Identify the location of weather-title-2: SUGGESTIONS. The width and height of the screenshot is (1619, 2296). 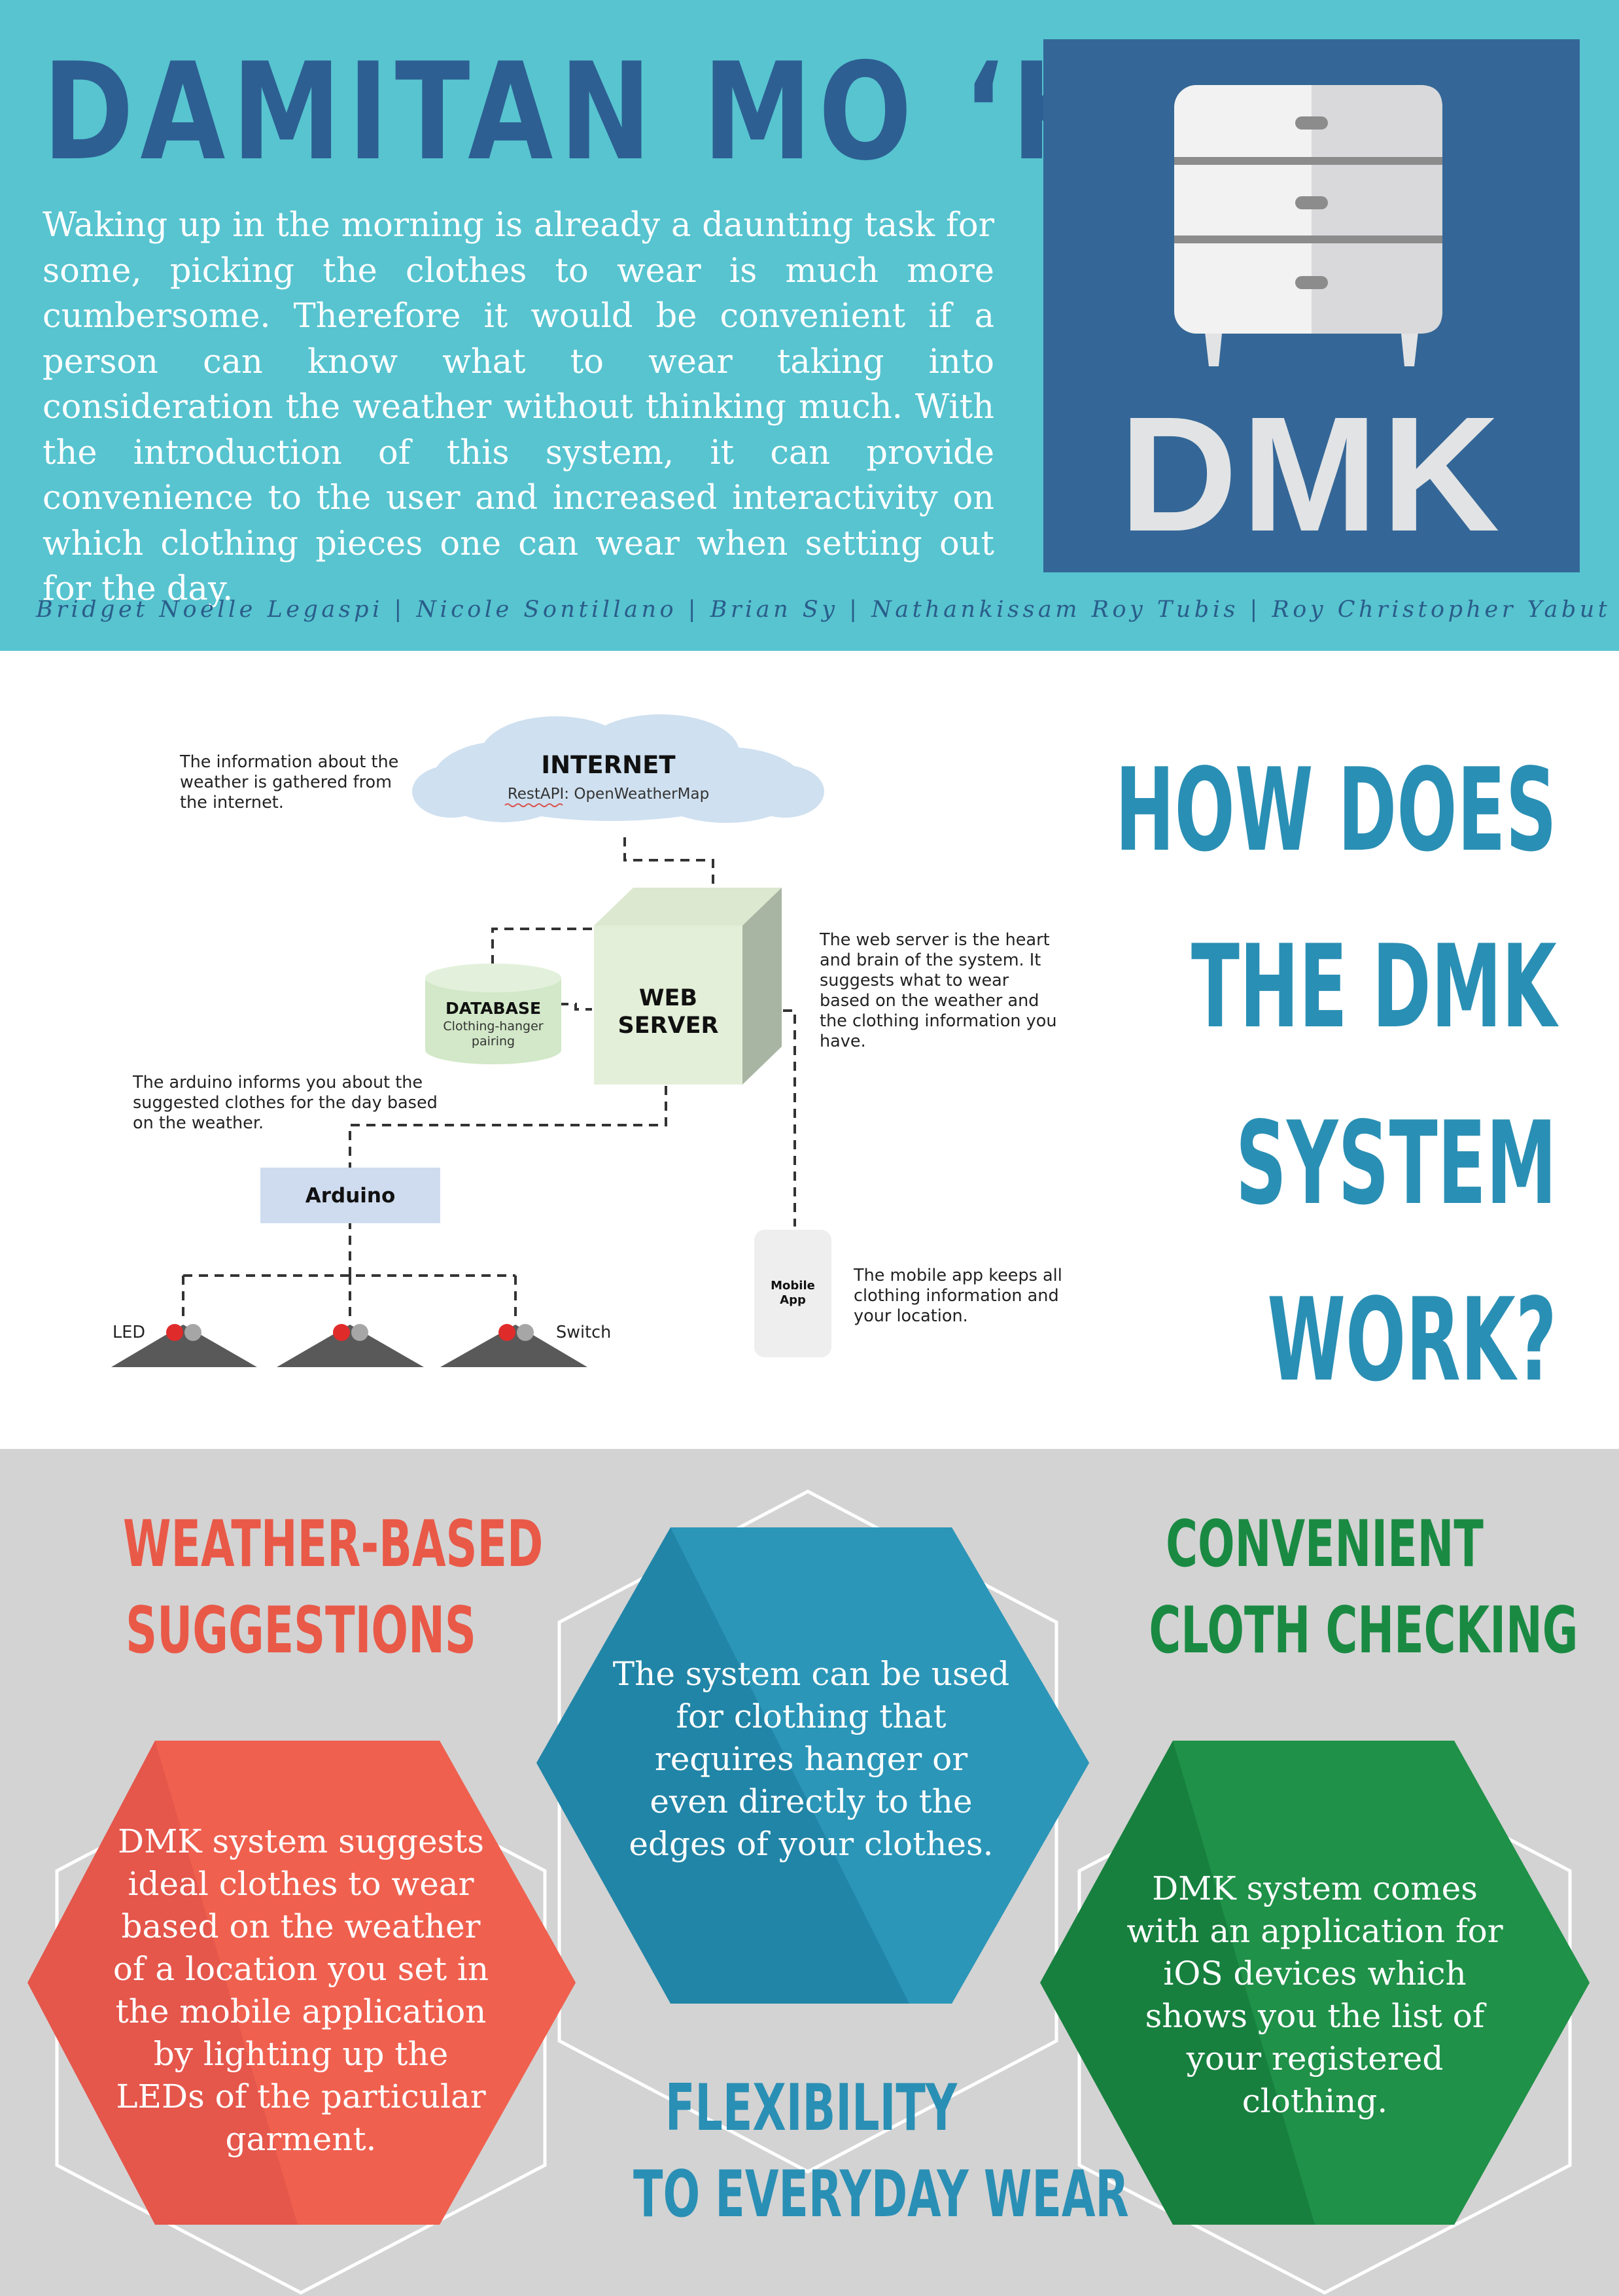
(301, 1630).